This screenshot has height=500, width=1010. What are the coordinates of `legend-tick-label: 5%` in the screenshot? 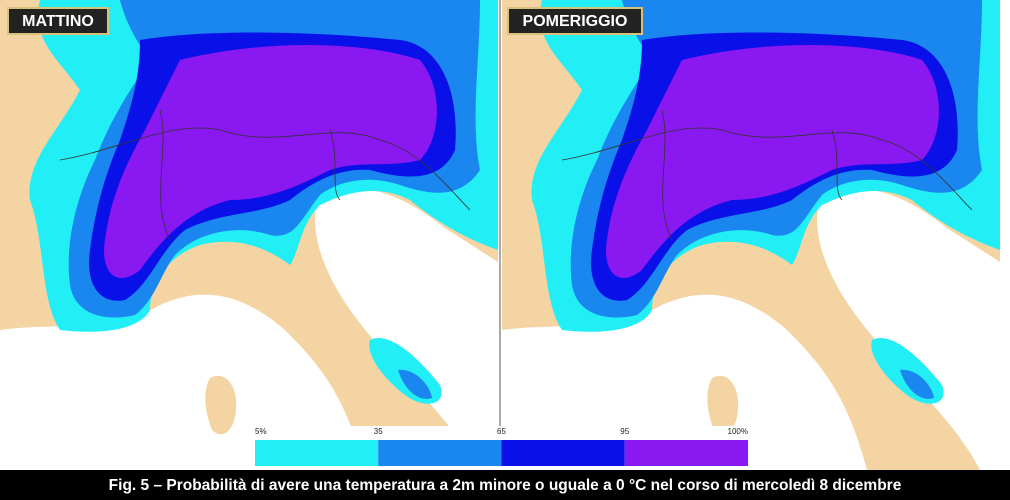 It's located at (261, 431).